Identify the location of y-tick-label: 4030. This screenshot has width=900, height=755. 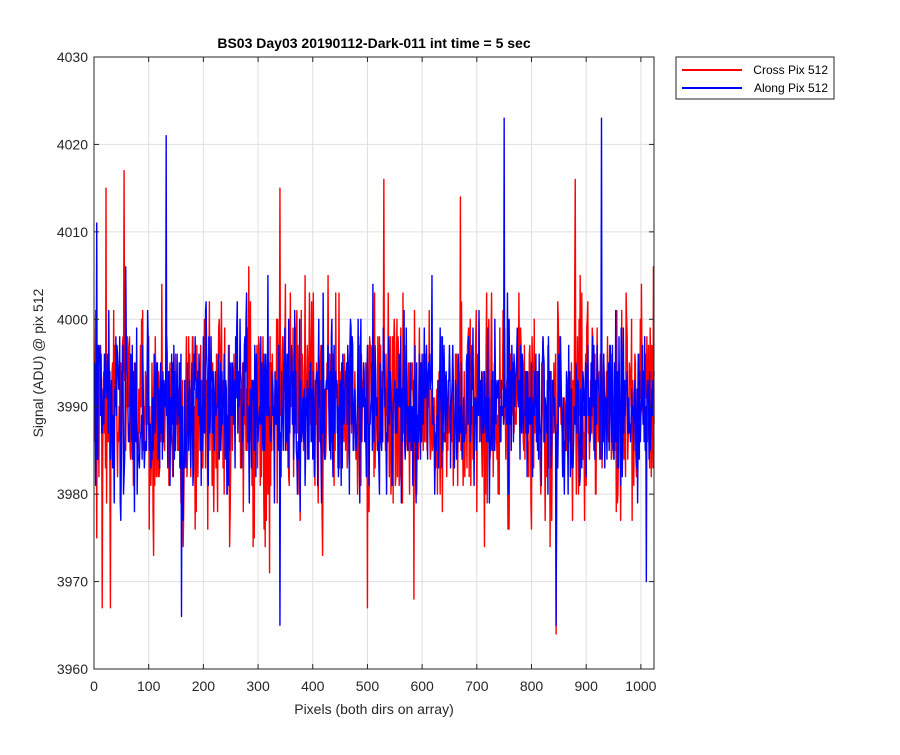
(72, 57).